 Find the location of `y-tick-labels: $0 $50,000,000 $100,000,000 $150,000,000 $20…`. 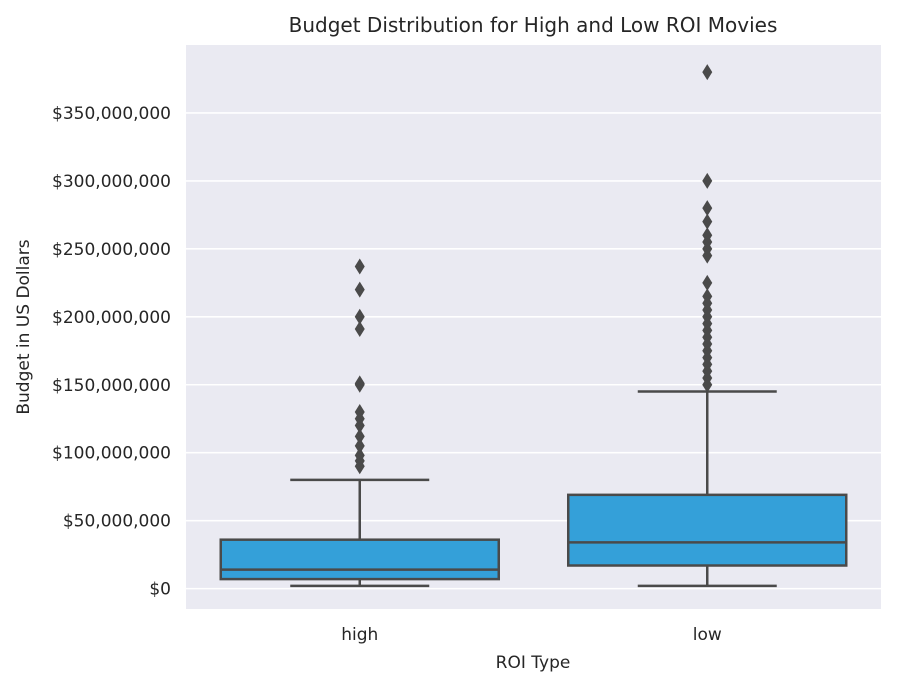

y-tick-labels: $0 $50,000,000 $100,000,000 $150,000,000 $20… is located at coordinates (111, 352).